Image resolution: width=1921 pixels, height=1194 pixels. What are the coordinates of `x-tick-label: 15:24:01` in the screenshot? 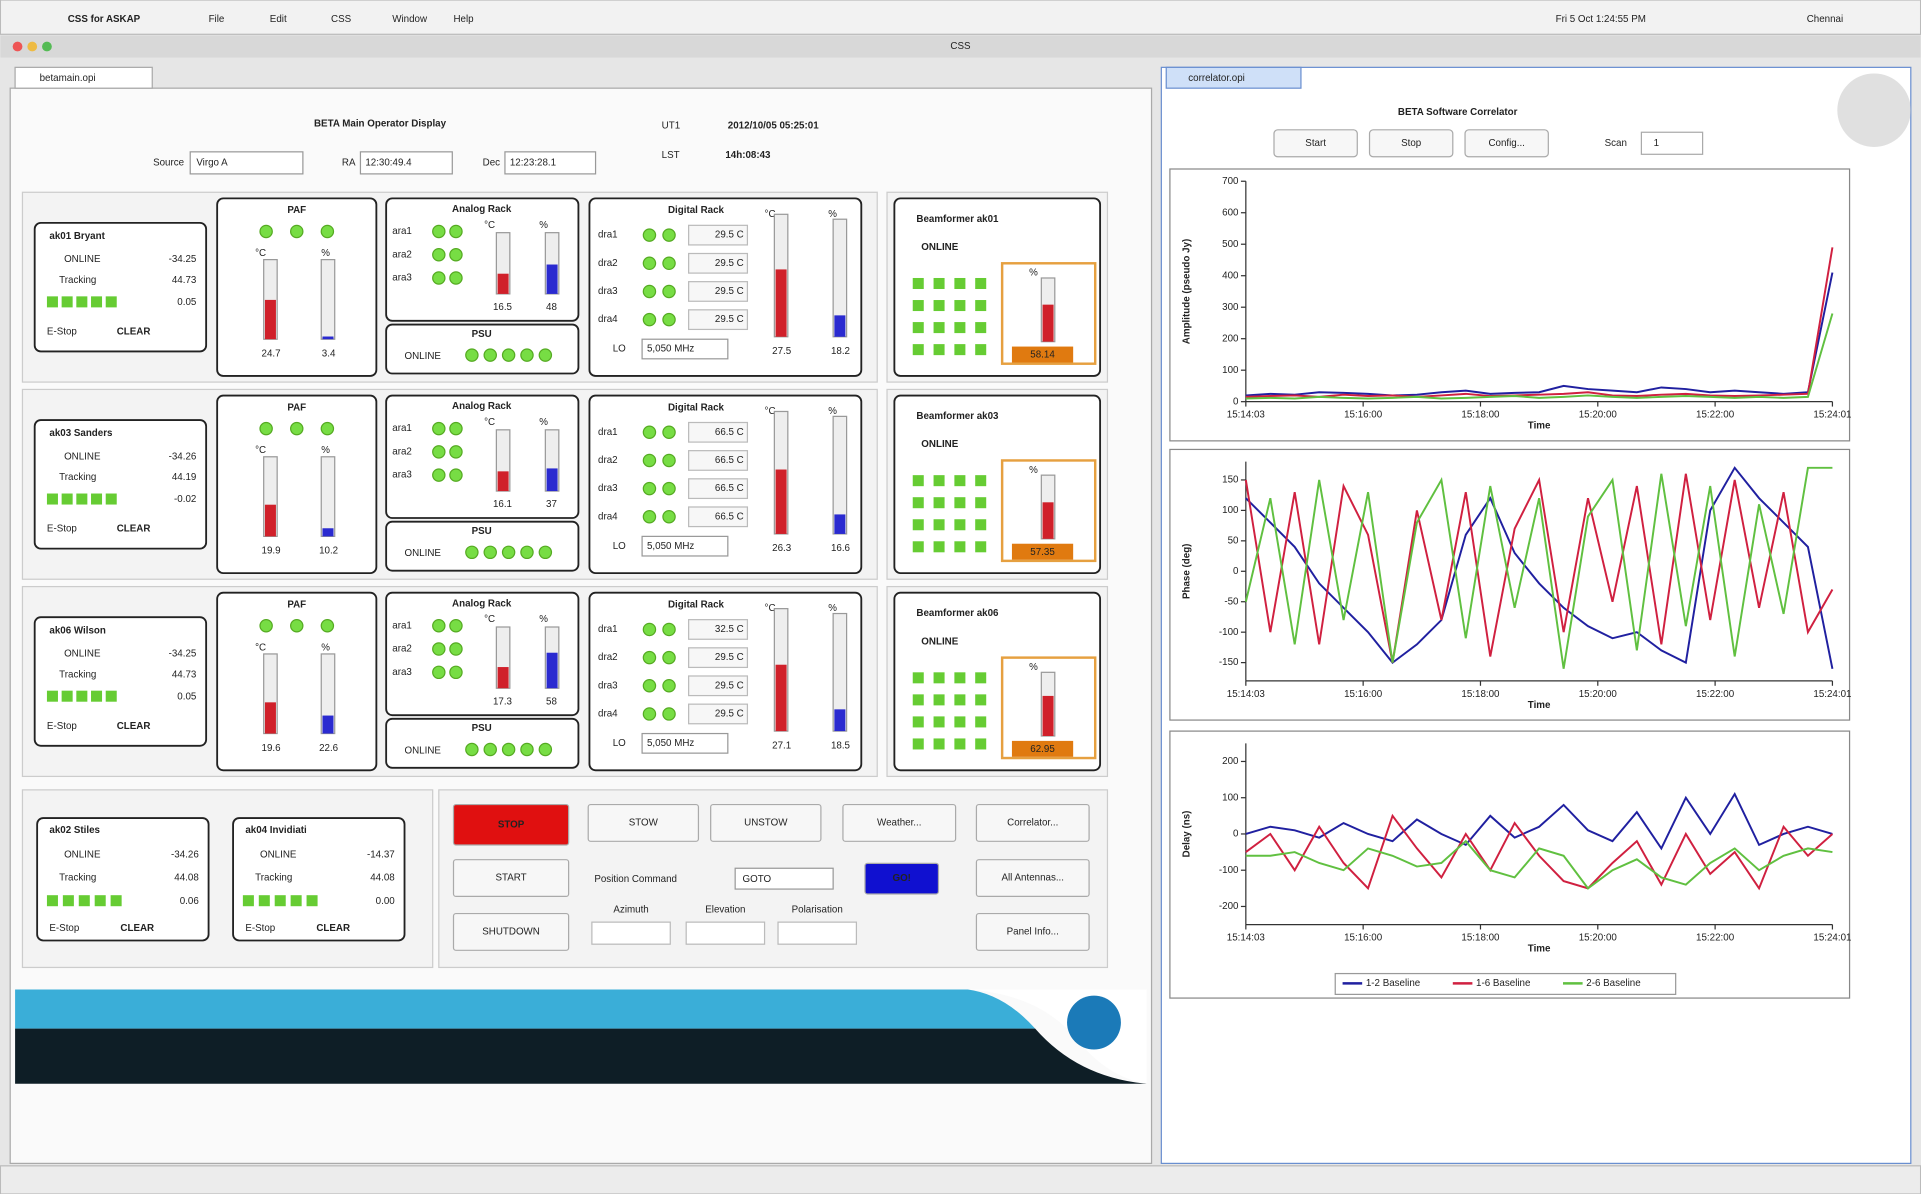 It's located at (1832, 694).